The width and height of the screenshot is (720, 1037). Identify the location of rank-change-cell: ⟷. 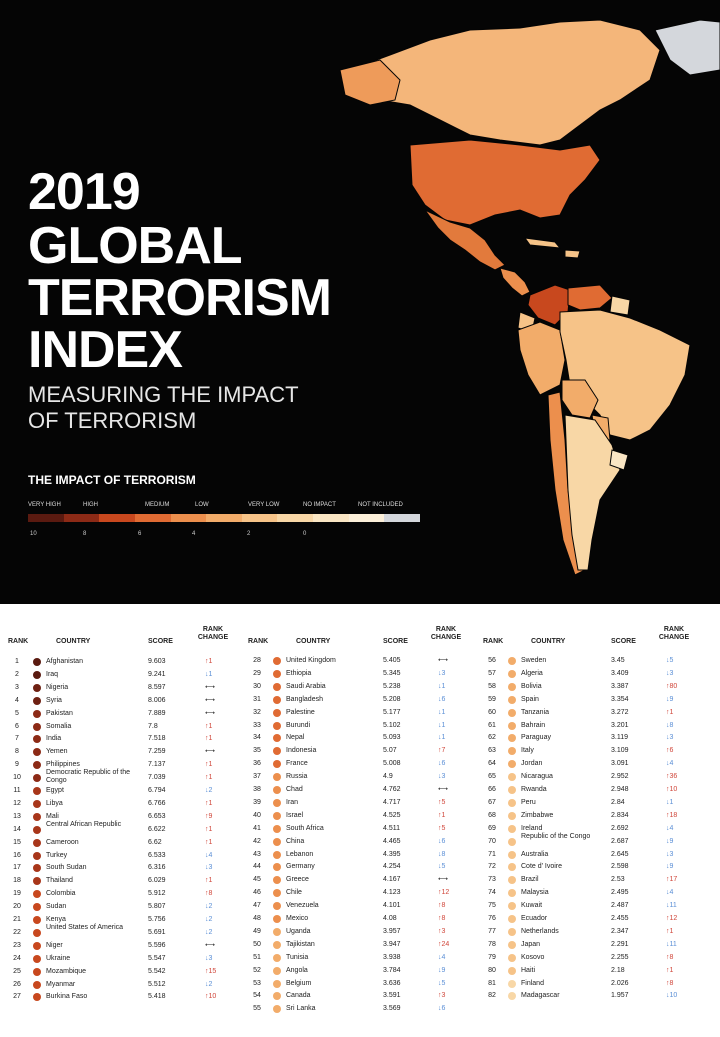
(443, 789).